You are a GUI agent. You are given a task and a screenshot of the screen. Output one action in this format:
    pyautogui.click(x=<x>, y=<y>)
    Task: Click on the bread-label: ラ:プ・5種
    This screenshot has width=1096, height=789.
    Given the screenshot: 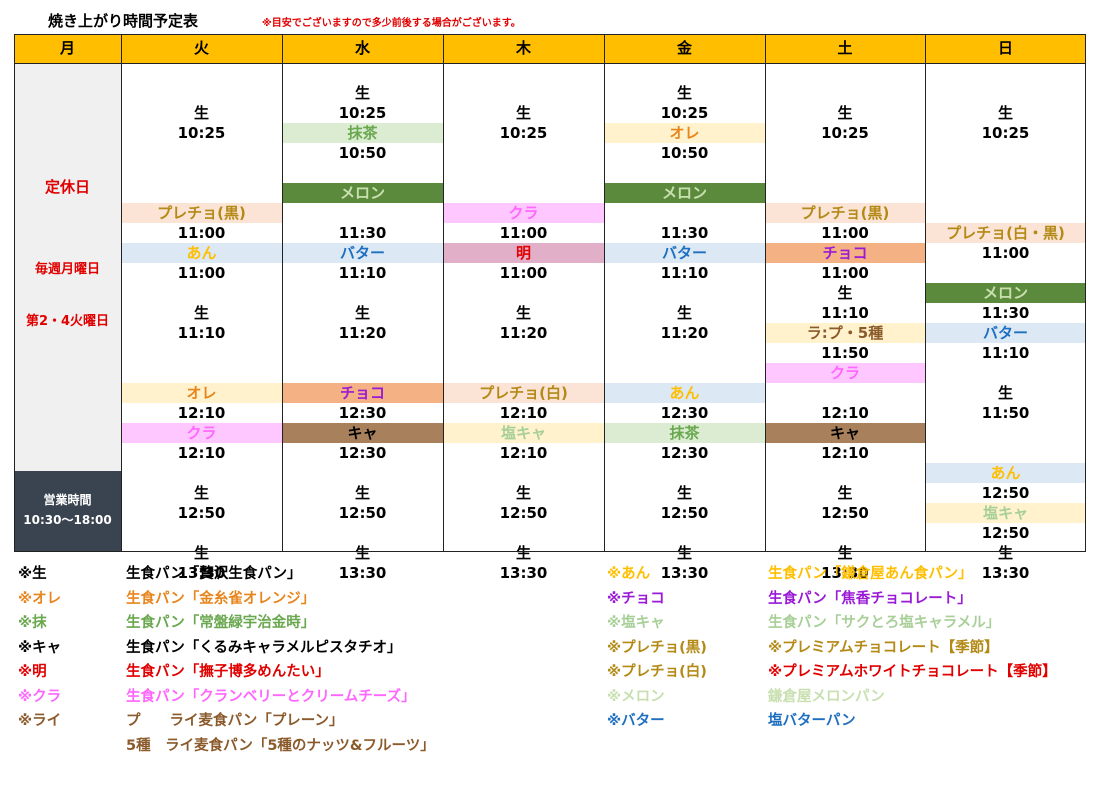 What is the action you would take?
    pyautogui.click(x=845, y=333)
    